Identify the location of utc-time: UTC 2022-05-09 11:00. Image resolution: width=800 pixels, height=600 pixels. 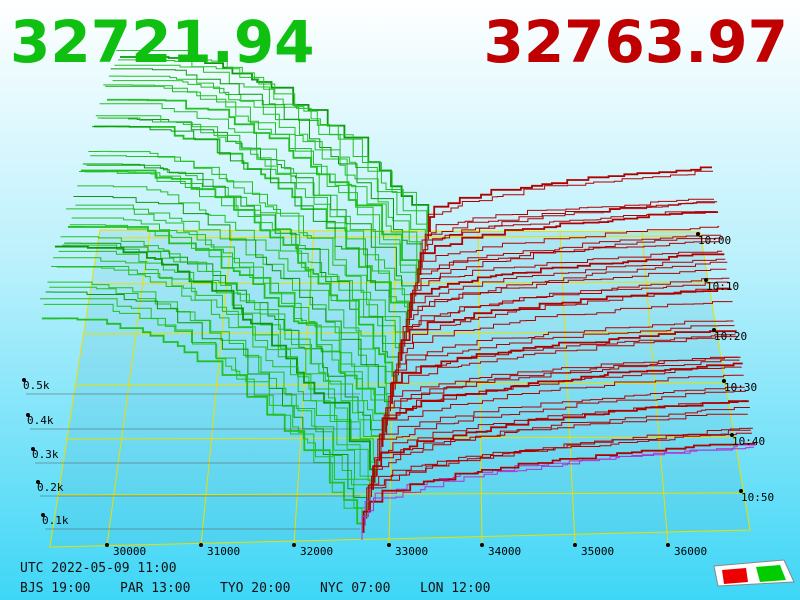
(98, 568).